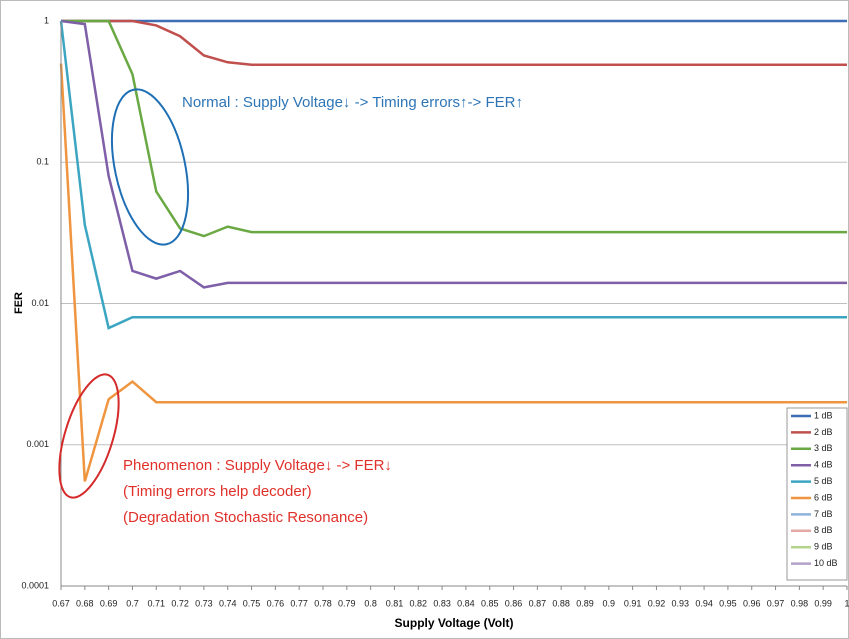 The image size is (849, 639). Describe the element at coordinates (728, 603) in the screenshot. I see `x-tick-label: 0.95` at that location.